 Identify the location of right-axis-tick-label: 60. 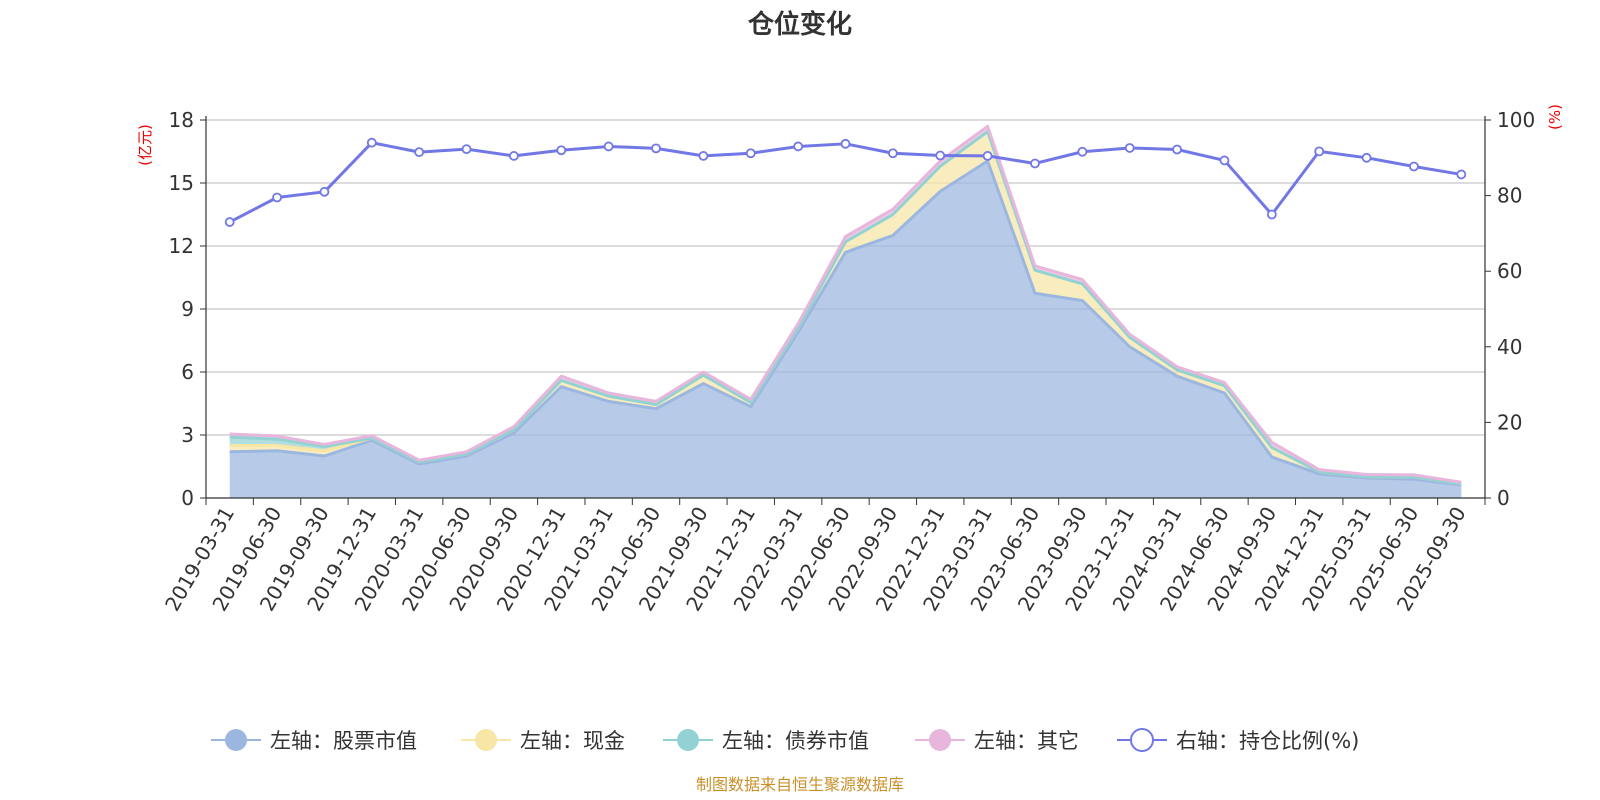
(1509, 271).